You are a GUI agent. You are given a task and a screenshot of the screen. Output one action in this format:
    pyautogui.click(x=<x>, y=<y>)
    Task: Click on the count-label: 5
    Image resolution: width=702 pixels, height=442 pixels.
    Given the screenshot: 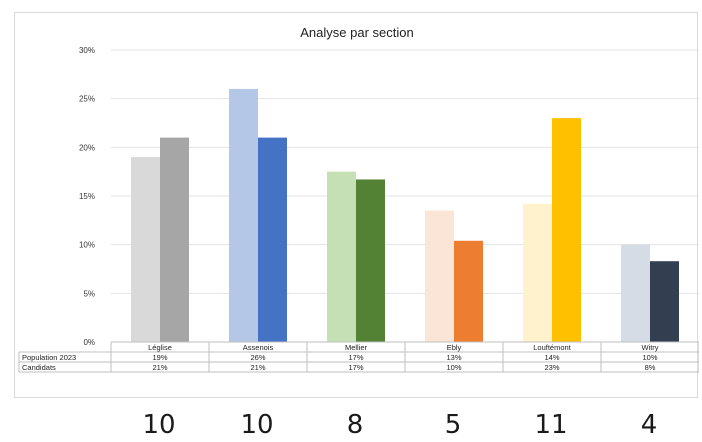 What is the action you would take?
    pyautogui.click(x=453, y=425)
    